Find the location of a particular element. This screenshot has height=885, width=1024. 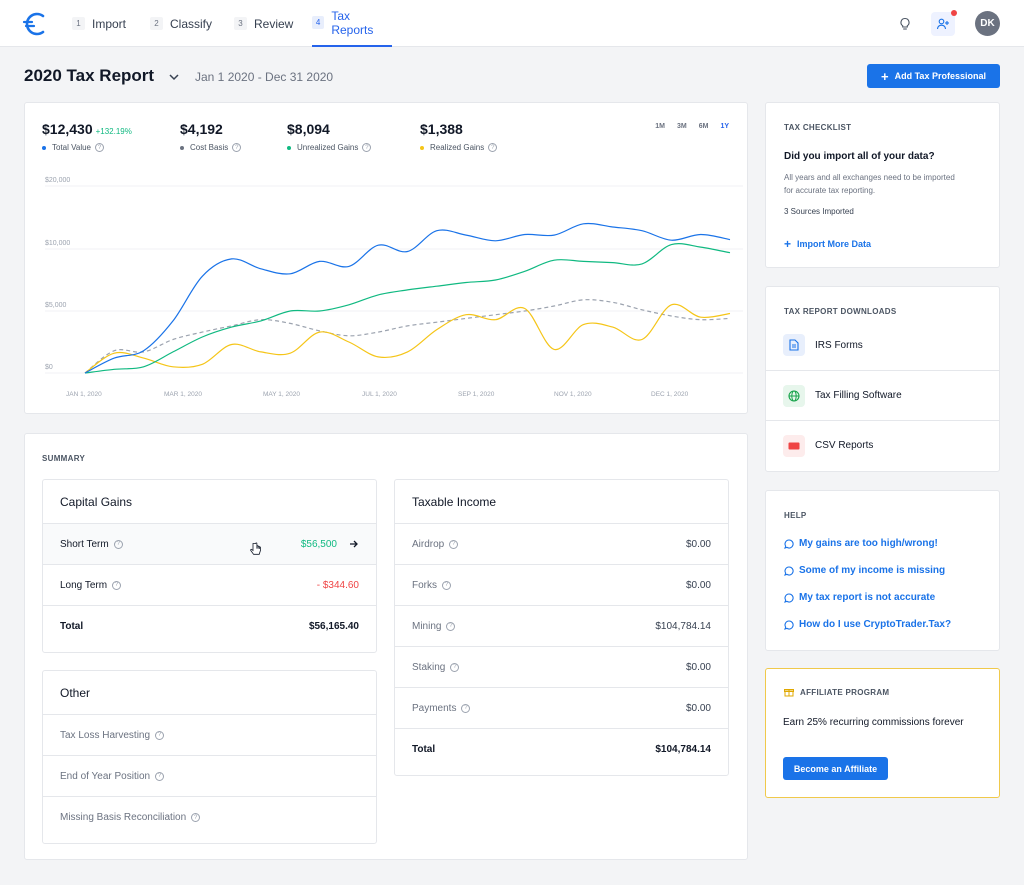

help-link-report-not-accurate: My tax report is not accurate is located at coordinates (859, 597).